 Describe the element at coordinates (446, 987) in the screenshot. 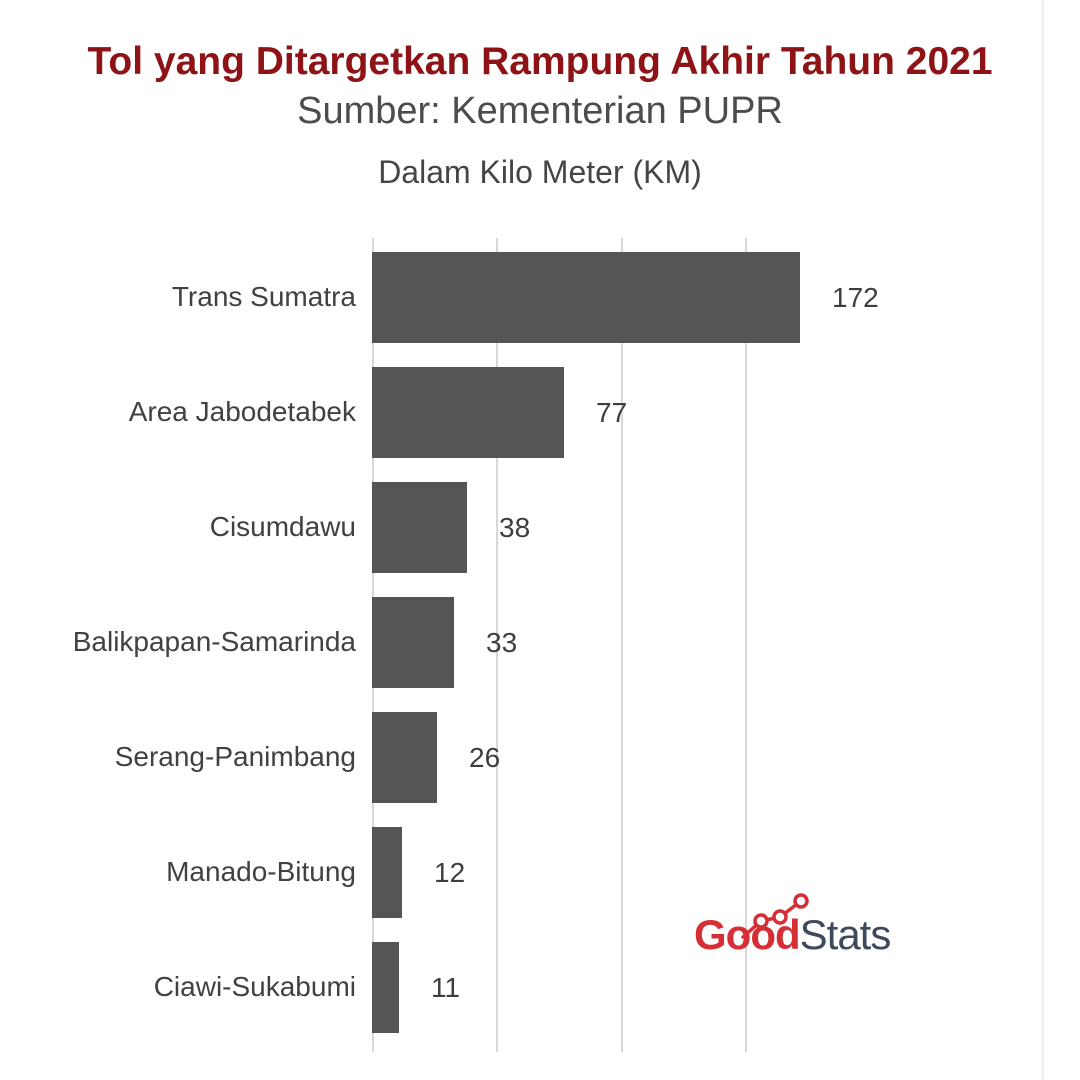

I see `value-label: 11` at that location.